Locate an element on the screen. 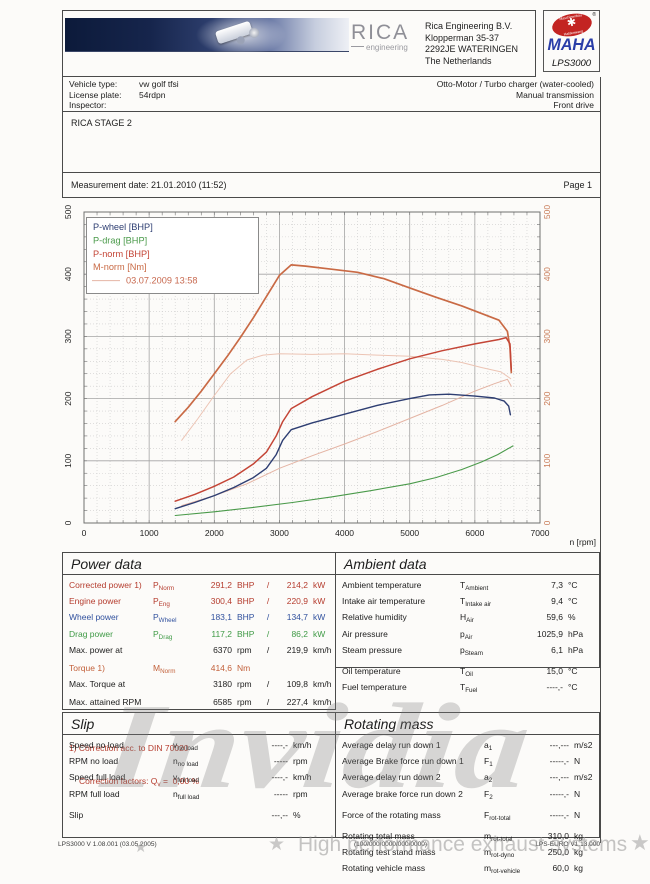 This screenshot has height=884, width=650. row-value: 7,3 is located at coordinates (557, 585).